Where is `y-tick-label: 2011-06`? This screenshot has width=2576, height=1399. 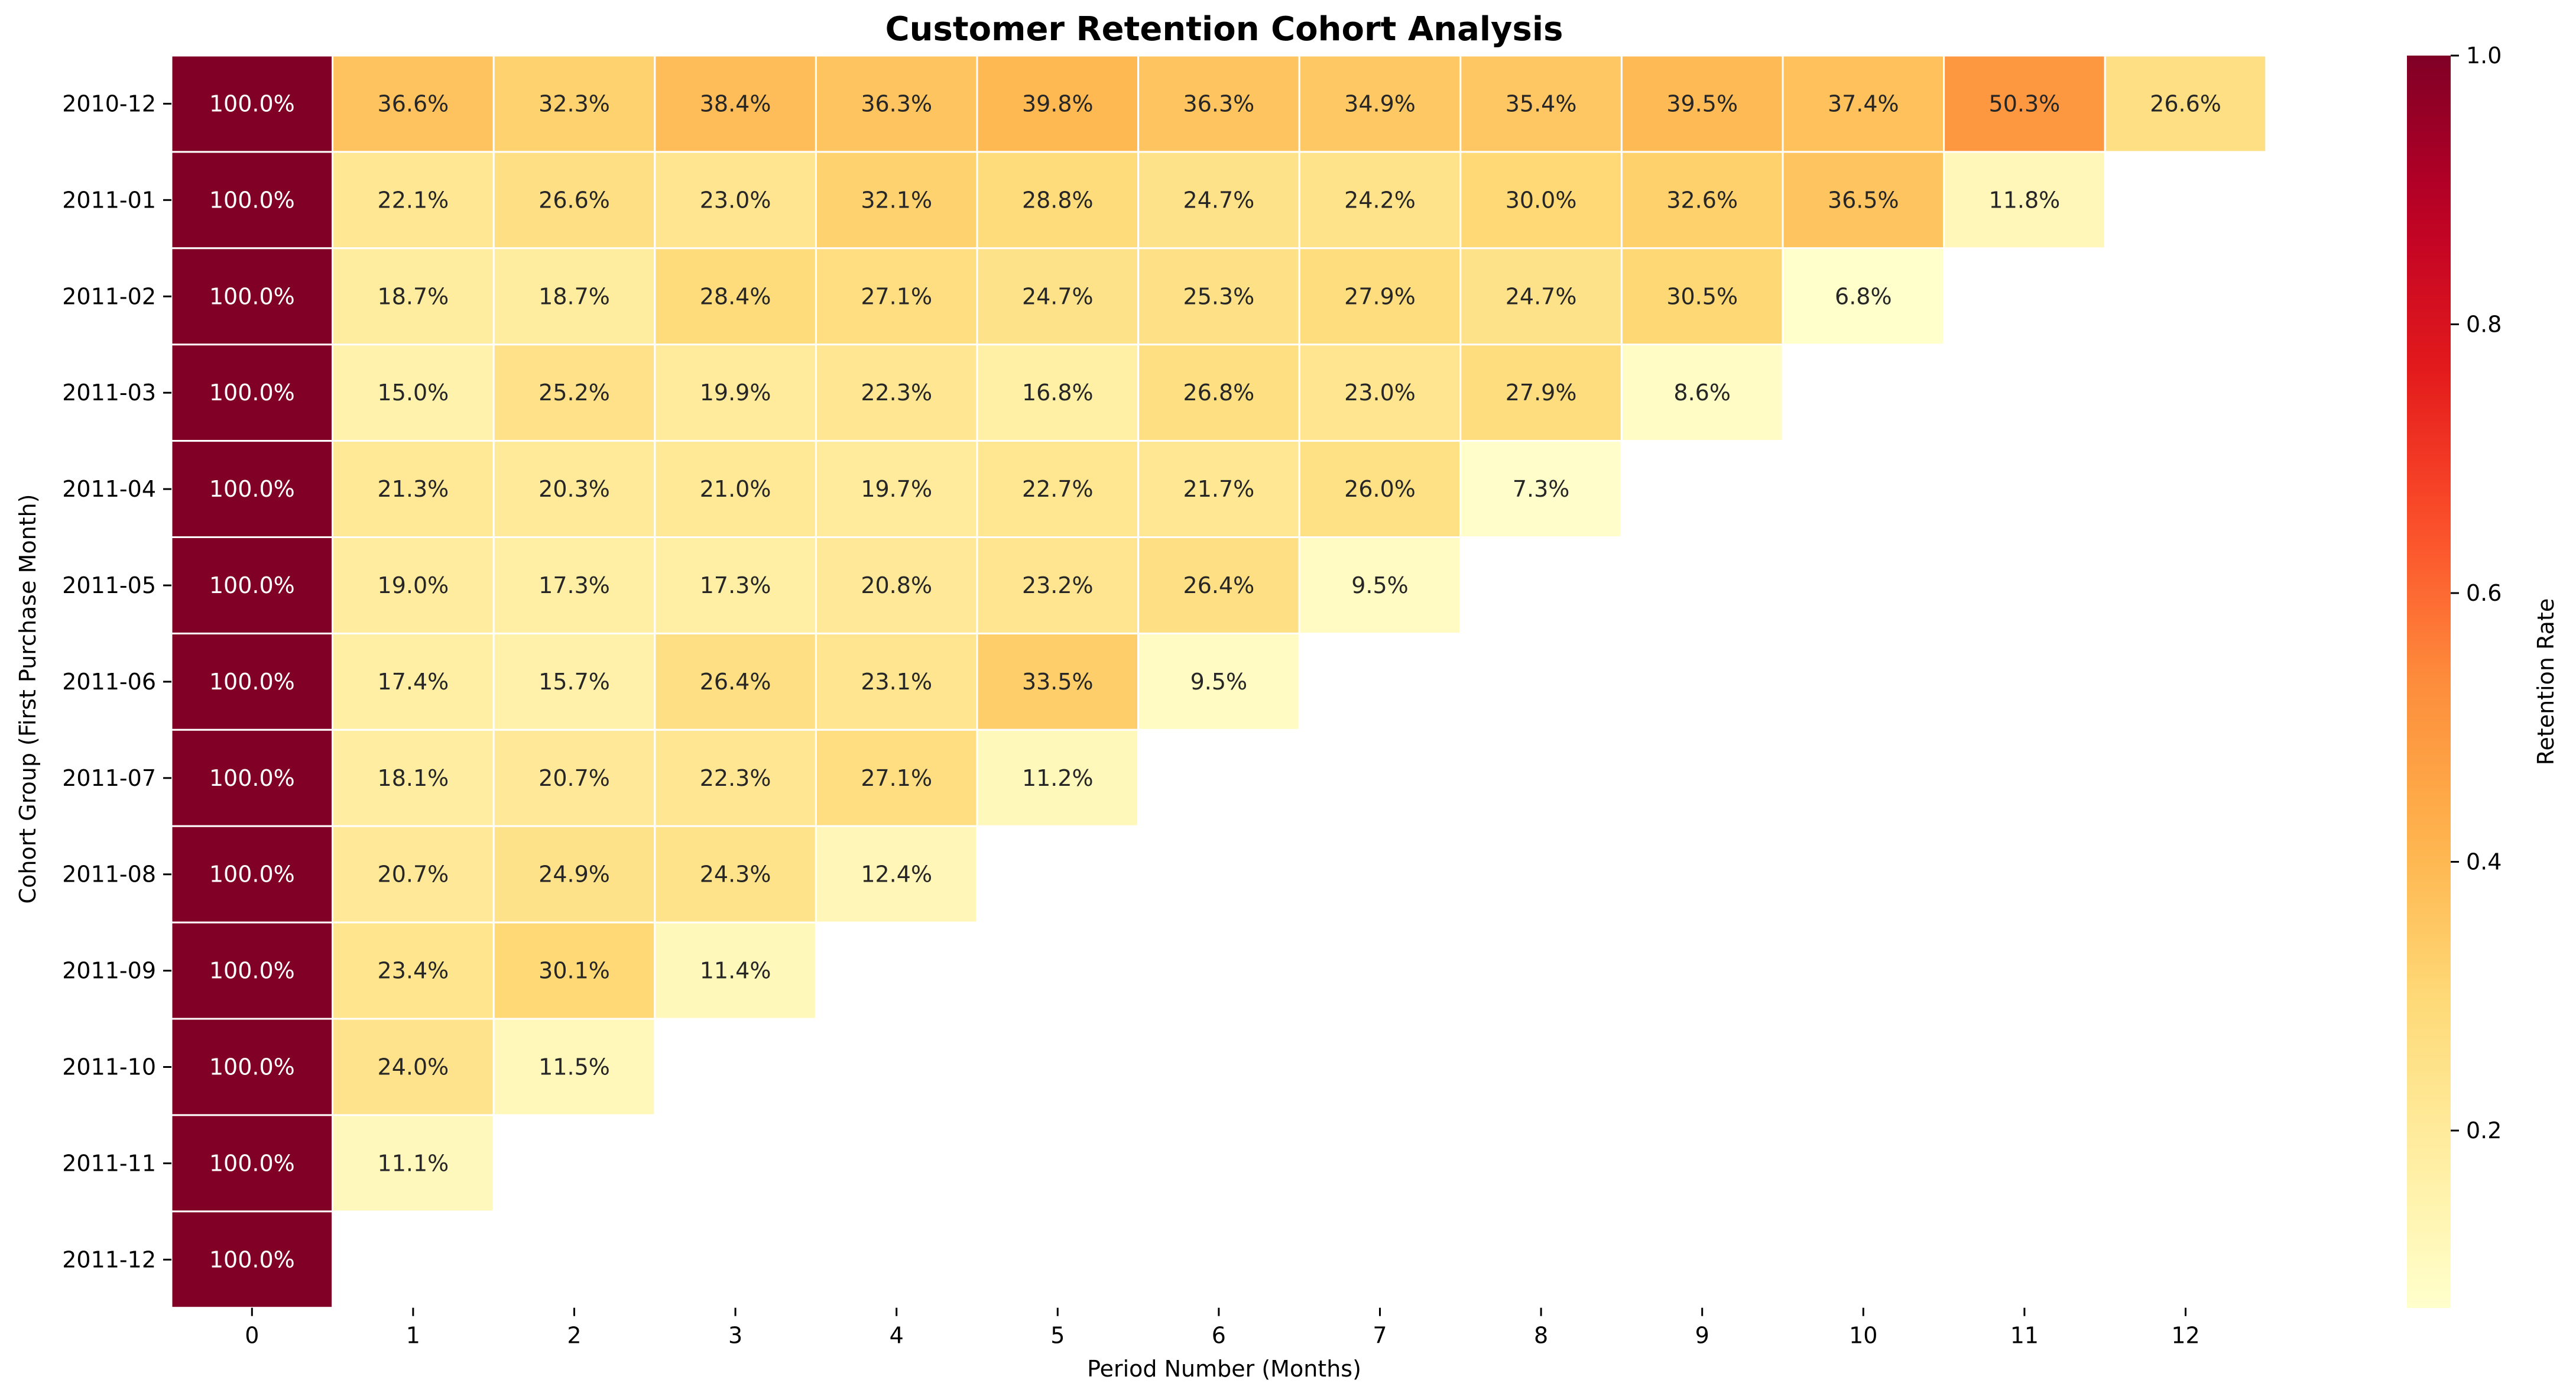 y-tick-label: 2011-06 is located at coordinates (109, 682).